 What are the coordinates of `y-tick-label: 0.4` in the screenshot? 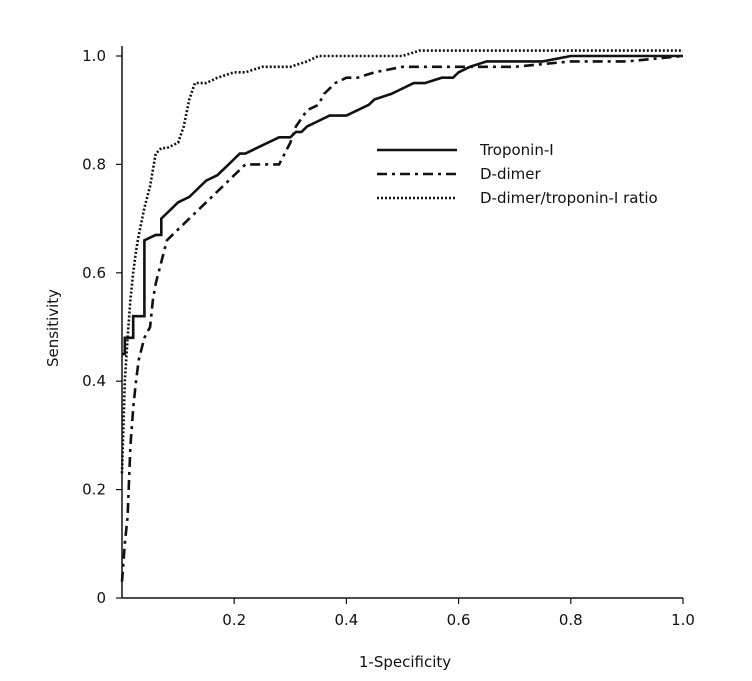 It's located at (94, 381).